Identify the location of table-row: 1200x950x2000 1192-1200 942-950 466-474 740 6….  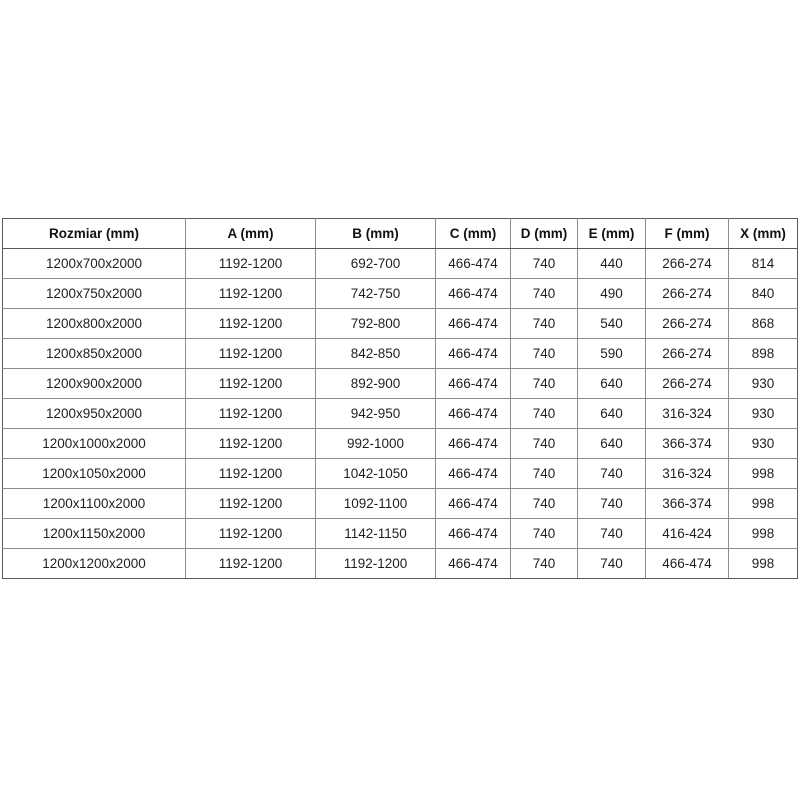
(400, 413).